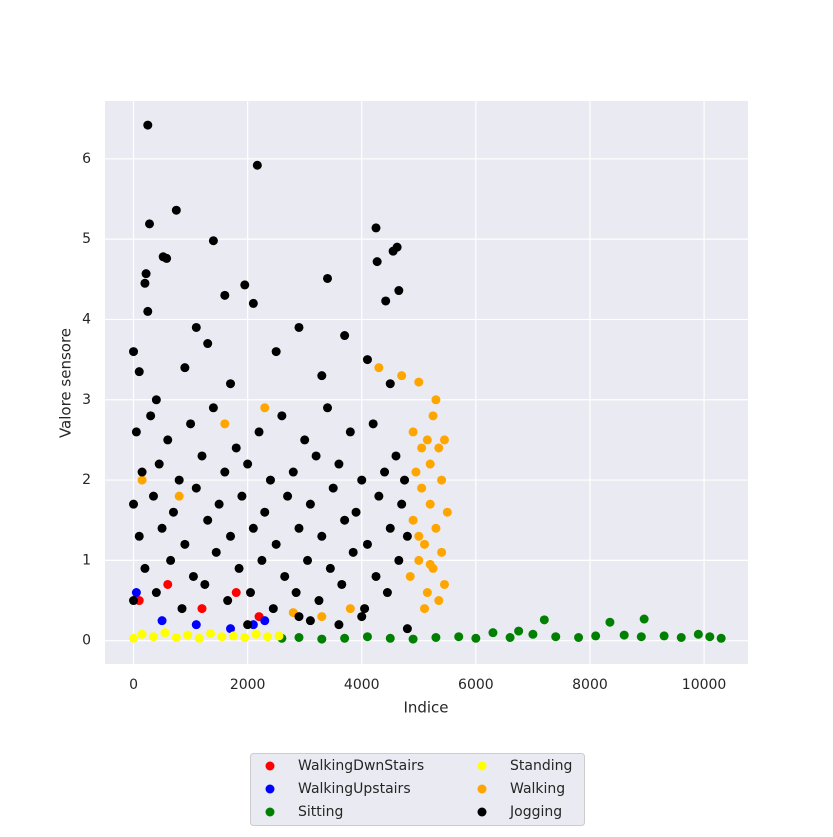 The height and width of the screenshot is (837, 833). What do you see at coordinates (590, 685) in the screenshot?
I see `x-tick-label: 8000` at bounding box center [590, 685].